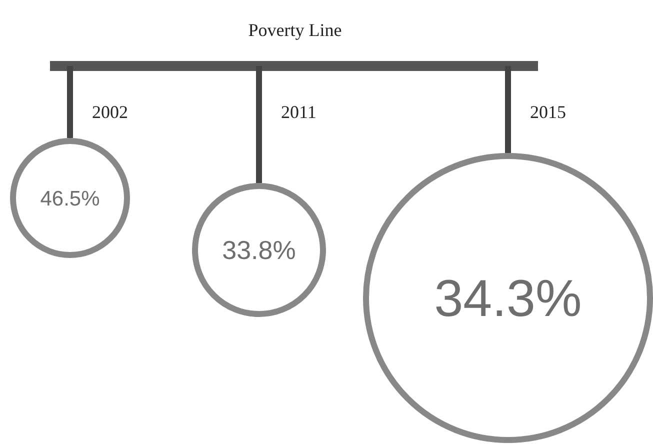 This screenshot has height=444, width=653. What do you see at coordinates (110, 112) in the screenshot?
I see `category-label: 2002` at bounding box center [110, 112].